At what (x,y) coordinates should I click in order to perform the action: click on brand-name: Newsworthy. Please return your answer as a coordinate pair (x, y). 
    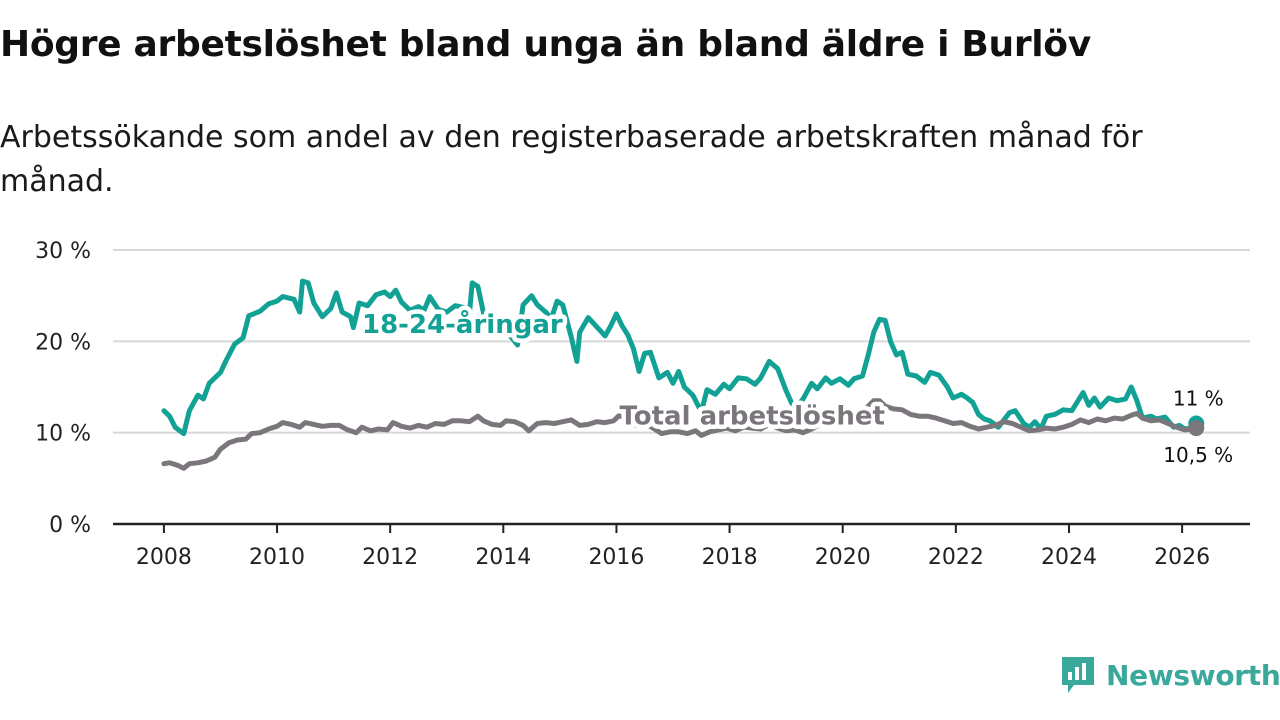
    Looking at the image, I should click on (1193, 675).